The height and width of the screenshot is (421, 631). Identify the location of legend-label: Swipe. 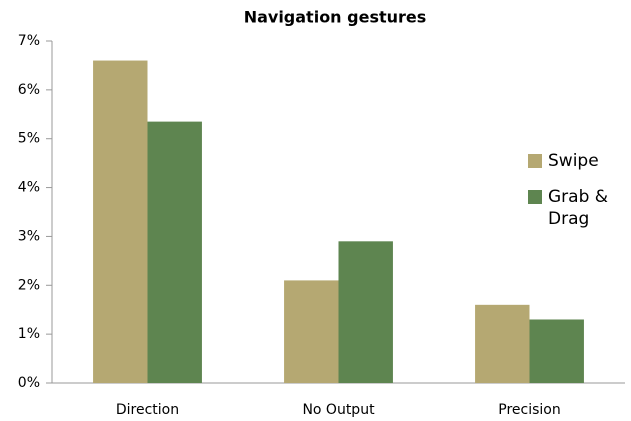
(573, 161).